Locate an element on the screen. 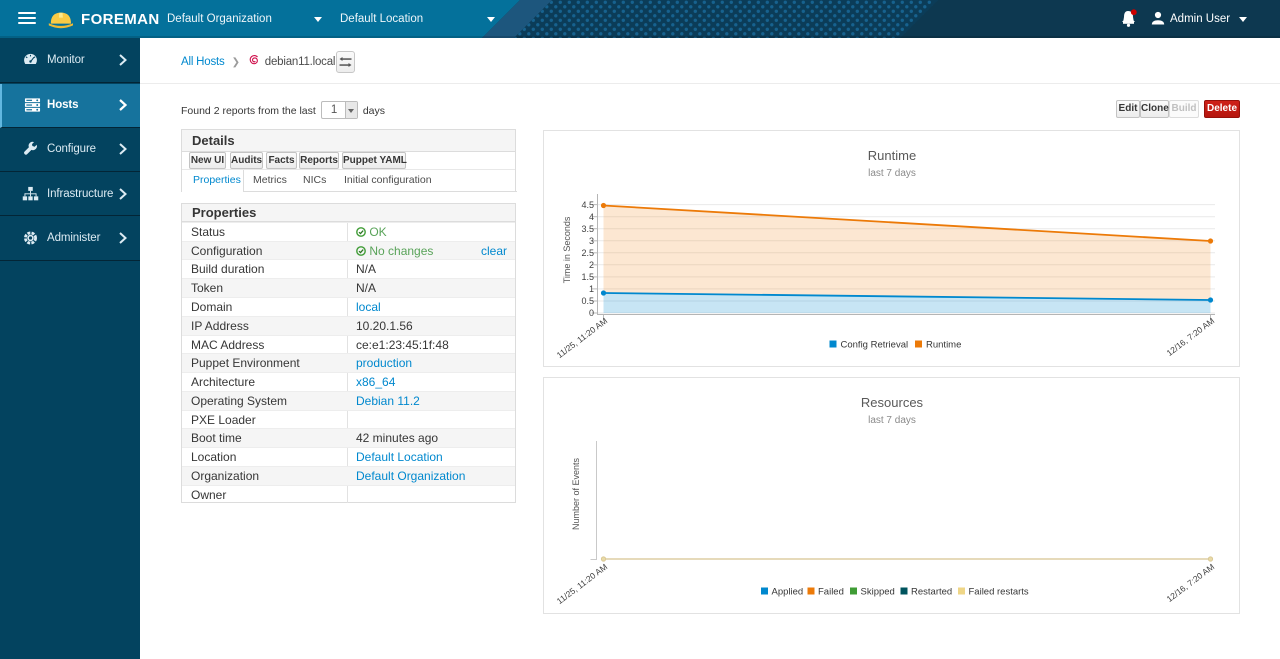 The image size is (1280, 659). svg-text: 2 is located at coordinates (591, 265).